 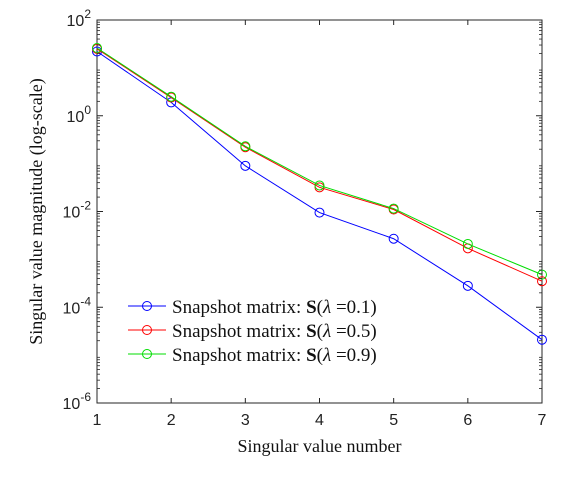 What do you see at coordinates (77, 210) in the screenshot?
I see `y-tick-label: 10⁻²` at bounding box center [77, 210].